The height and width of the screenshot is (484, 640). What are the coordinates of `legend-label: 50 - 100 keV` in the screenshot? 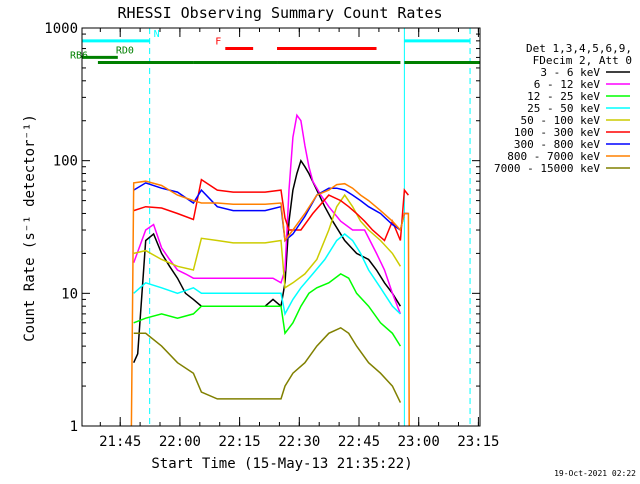 It's located at (561, 120).